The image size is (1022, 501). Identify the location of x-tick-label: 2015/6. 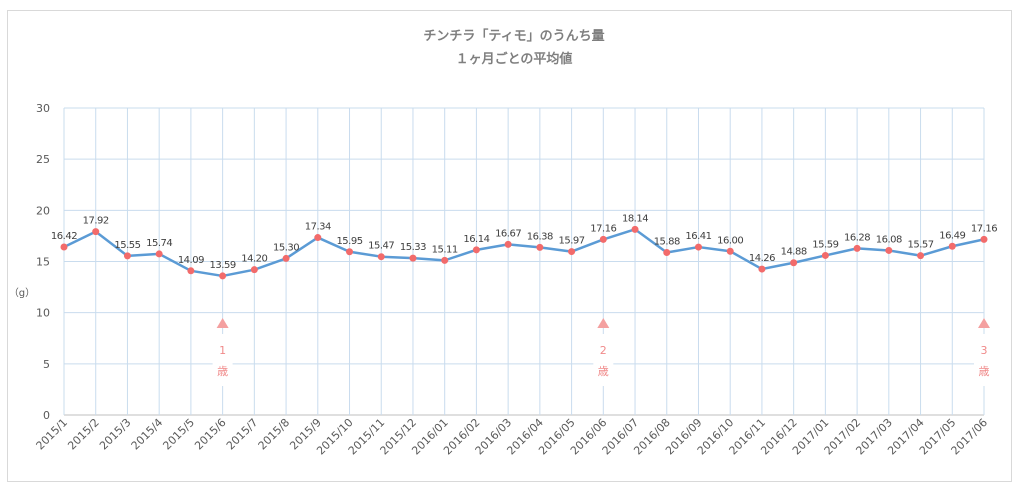
(210, 434).